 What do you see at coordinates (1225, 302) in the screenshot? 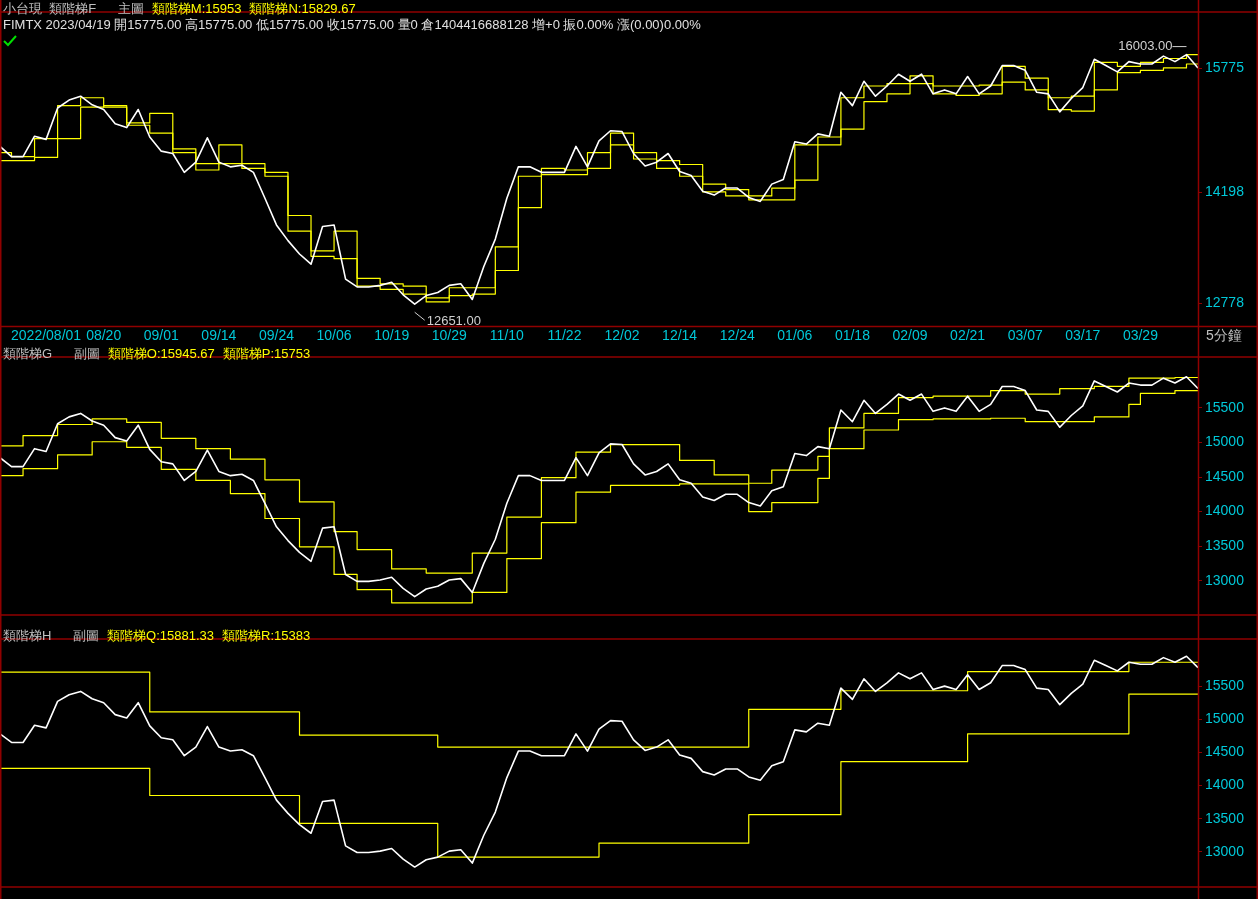
I see `y-tick-label: 12778` at bounding box center [1225, 302].